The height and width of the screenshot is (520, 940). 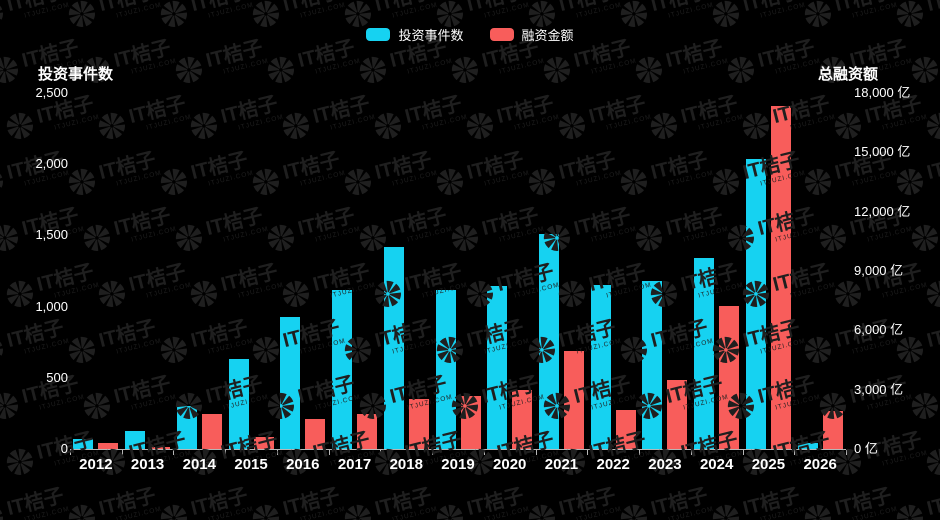 I want to click on bar-amount-2021, so click(x=573, y=399).